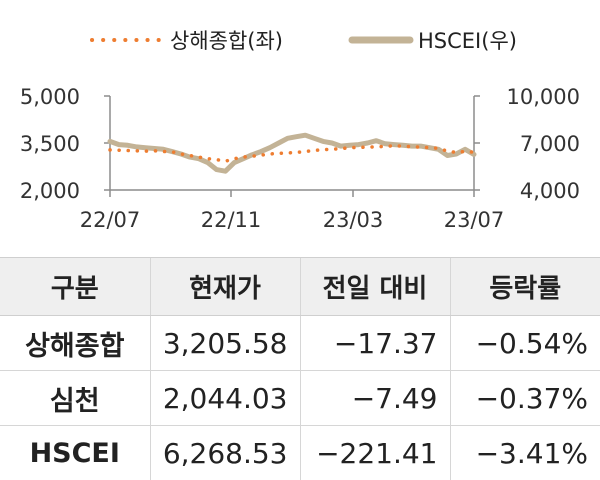 Image resolution: width=600 pixels, height=480 pixels. Describe the element at coordinates (224, 286) in the screenshot. I see `col-header-price: 현재가` at that location.